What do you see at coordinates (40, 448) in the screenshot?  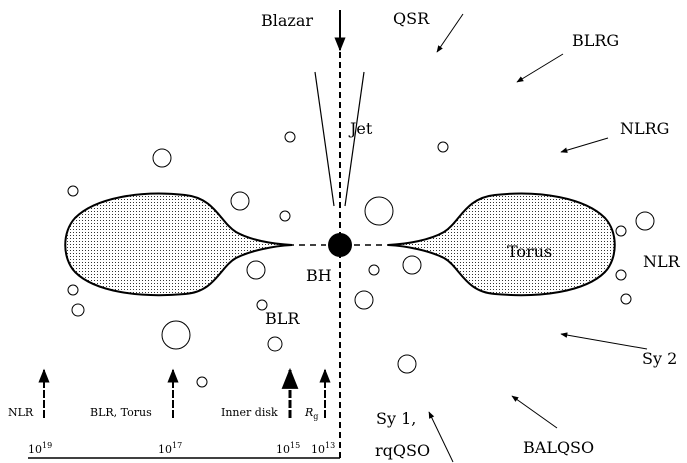 I see `scale-tick-1e19: 1019` at bounding box center [40, 448].